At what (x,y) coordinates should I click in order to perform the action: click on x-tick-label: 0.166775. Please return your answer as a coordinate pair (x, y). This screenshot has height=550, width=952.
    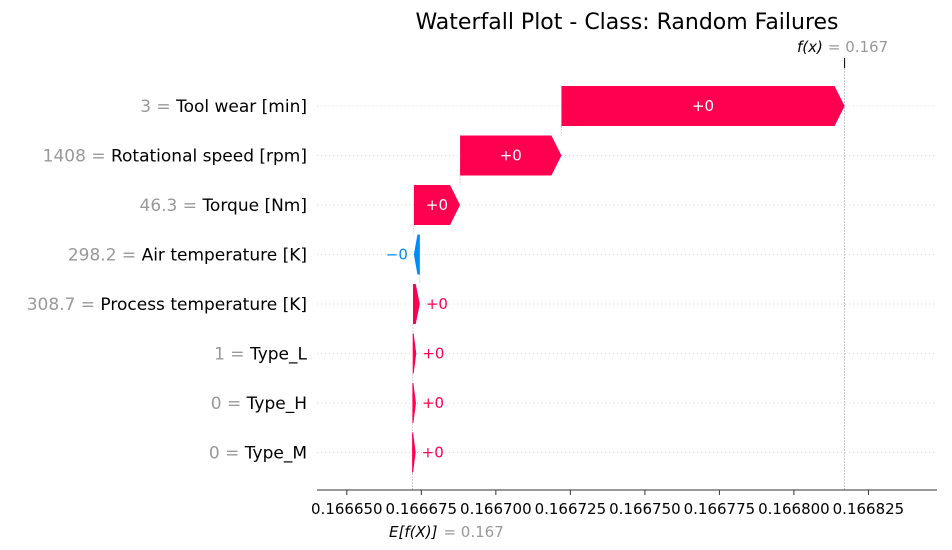
    Looking at the image, I should click on (720, 509).